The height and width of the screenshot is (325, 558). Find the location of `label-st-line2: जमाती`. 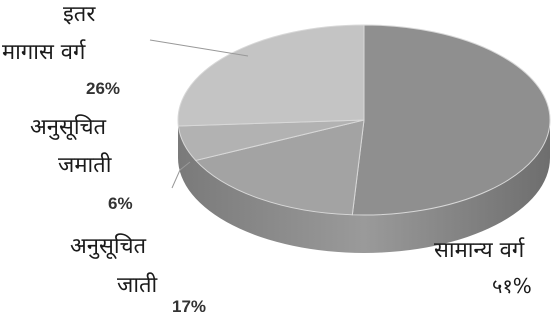

label-st-line2: जमाती is located at coordinates (85, 165).